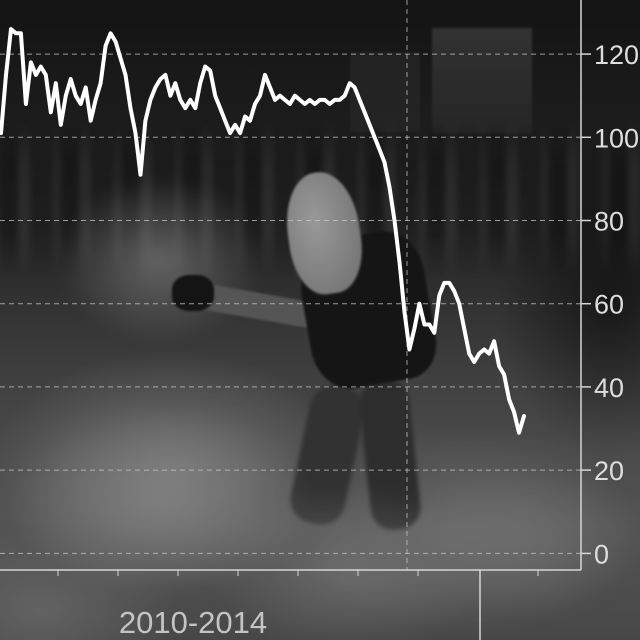 This screenshot has height=640, width=640. Describe the element at coordinates (160, 260) in the screenshot. I see `photo-smoke-cloud` at that location.